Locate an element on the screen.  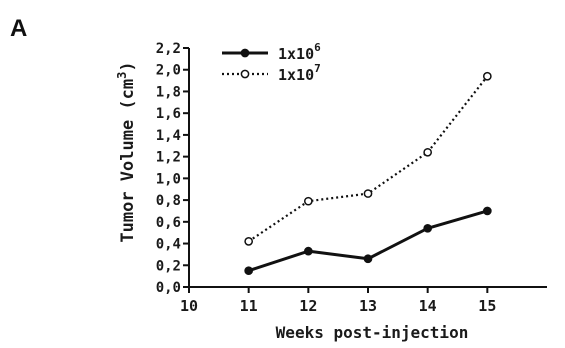
legend-label-series-2-sup: 7 is located at coordinates (317, 68).